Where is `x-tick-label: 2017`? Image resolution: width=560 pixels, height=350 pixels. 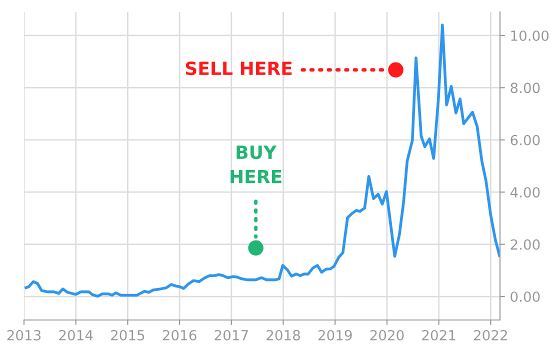
x-tick-label: 2017 is located at coordinates (231, 335).